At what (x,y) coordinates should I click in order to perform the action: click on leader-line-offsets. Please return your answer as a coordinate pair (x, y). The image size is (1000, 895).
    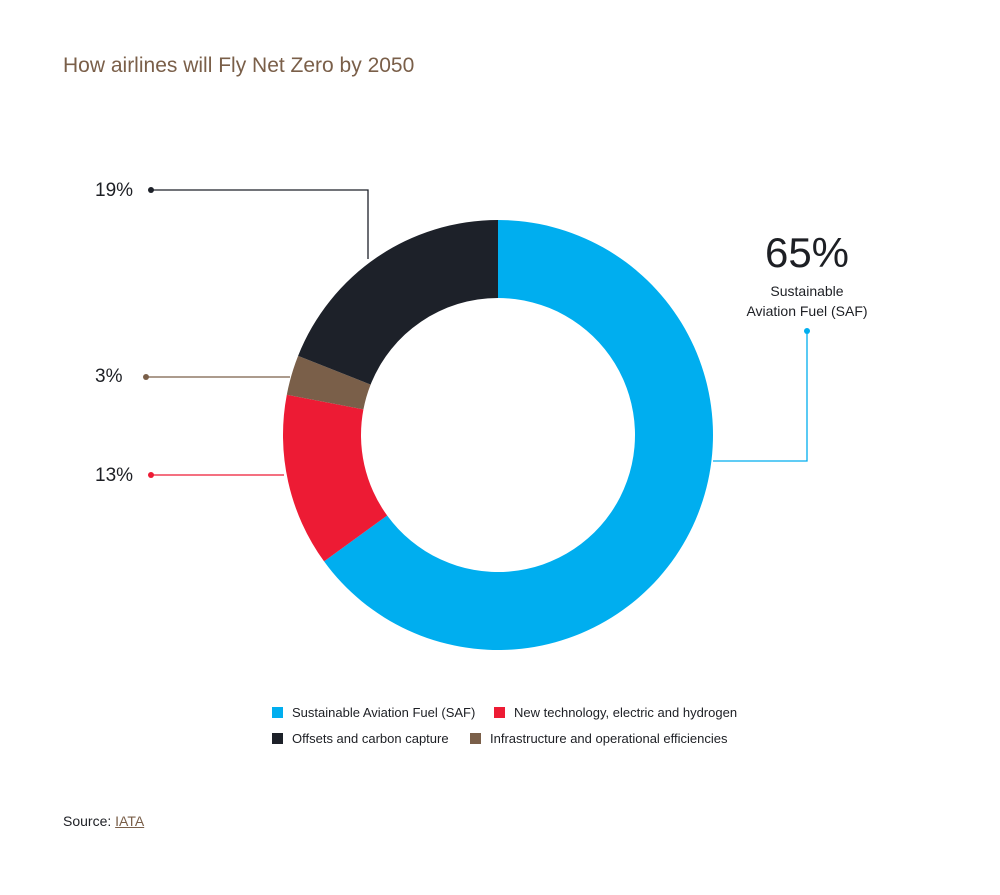
    Looking at the image, I should click on (260, 224).